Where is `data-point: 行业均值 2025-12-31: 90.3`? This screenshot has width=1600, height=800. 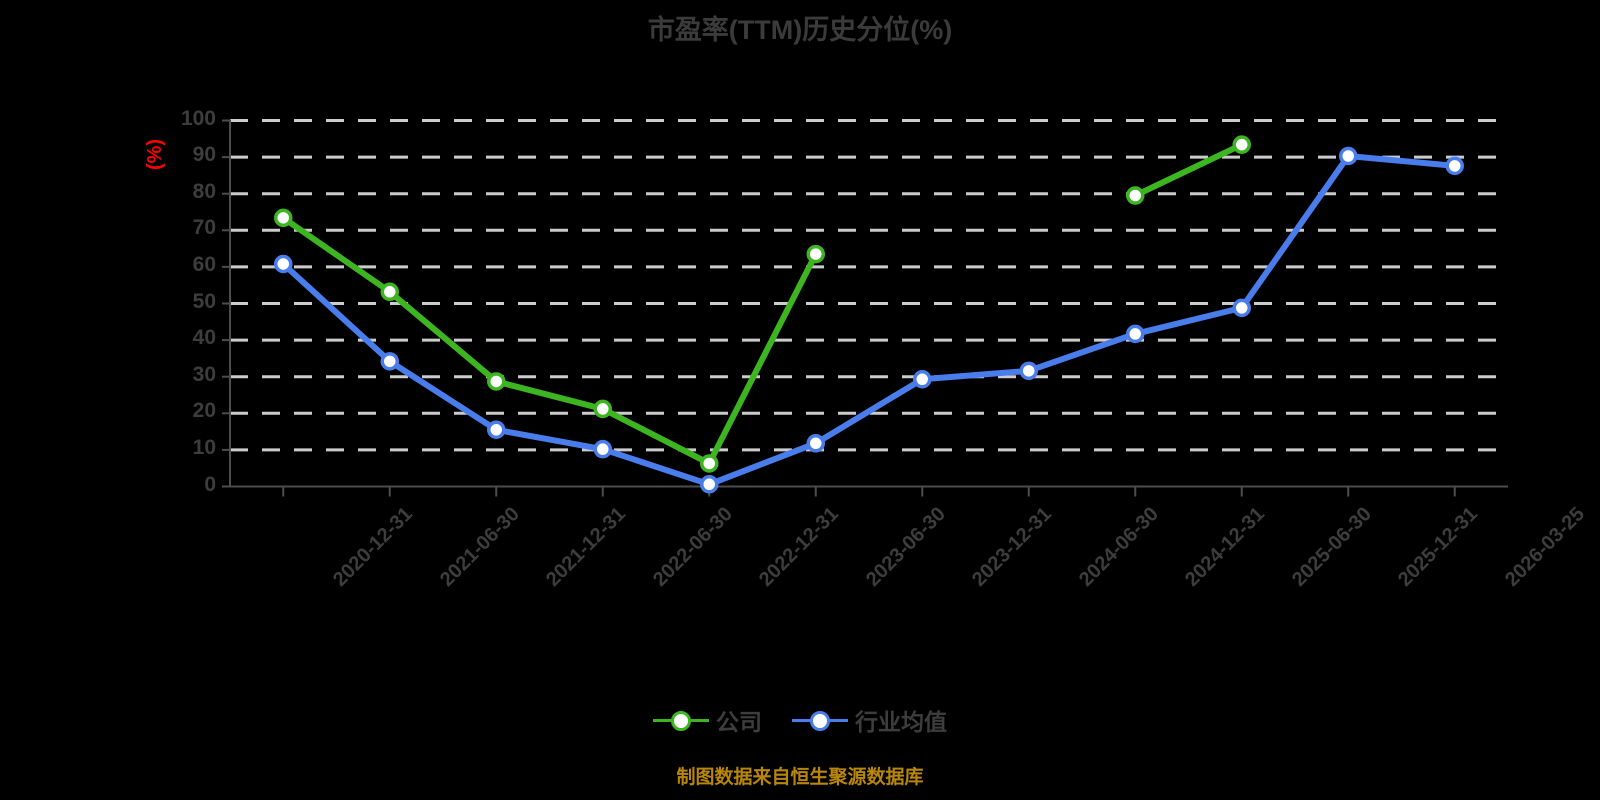
data-point: 行业均值 2025-12-31: 90.3 is located at coordinates (1348, 156).